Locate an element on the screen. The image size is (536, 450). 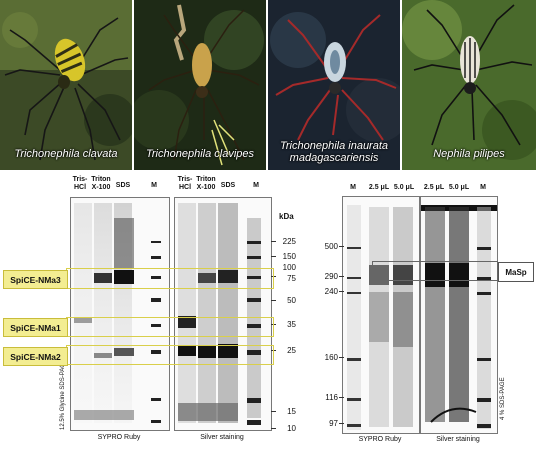
marker-label-500: 500 is located at coordinates (331, 246).